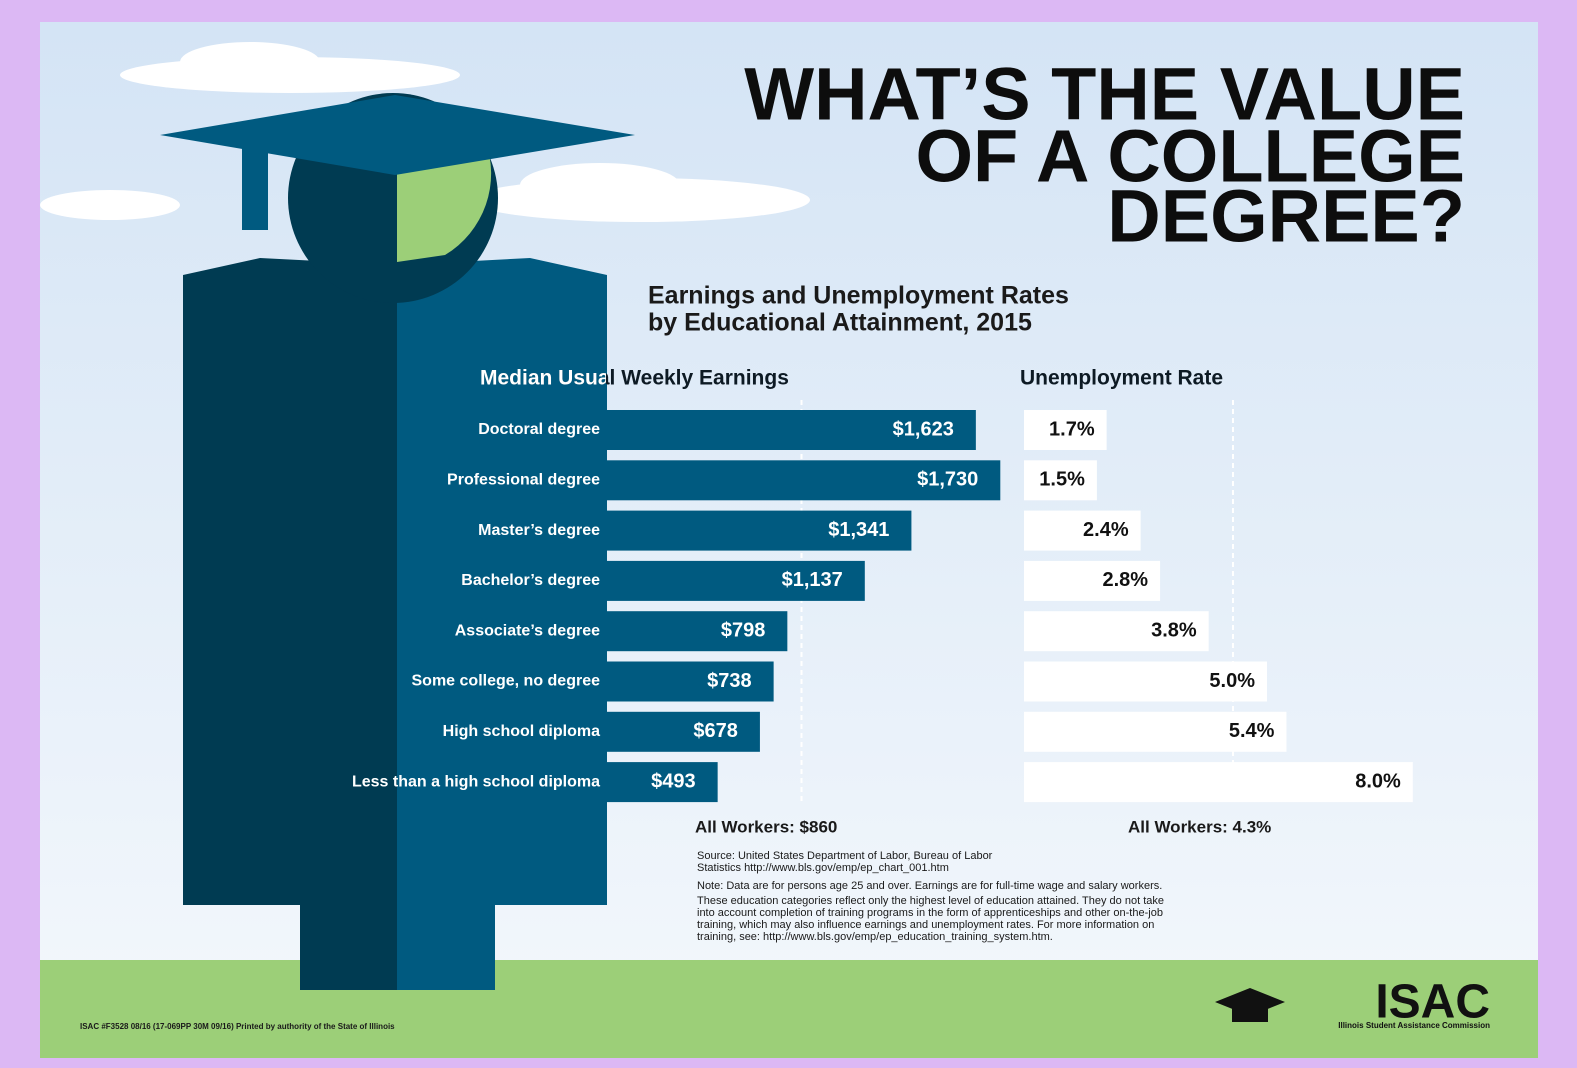 The height and width of the screenshot is (1068, 1577). What do you see at coordinates (1106, 530) in the screenshot?
I see `value-label: 2.4%` at bounding box center [1106, 530].